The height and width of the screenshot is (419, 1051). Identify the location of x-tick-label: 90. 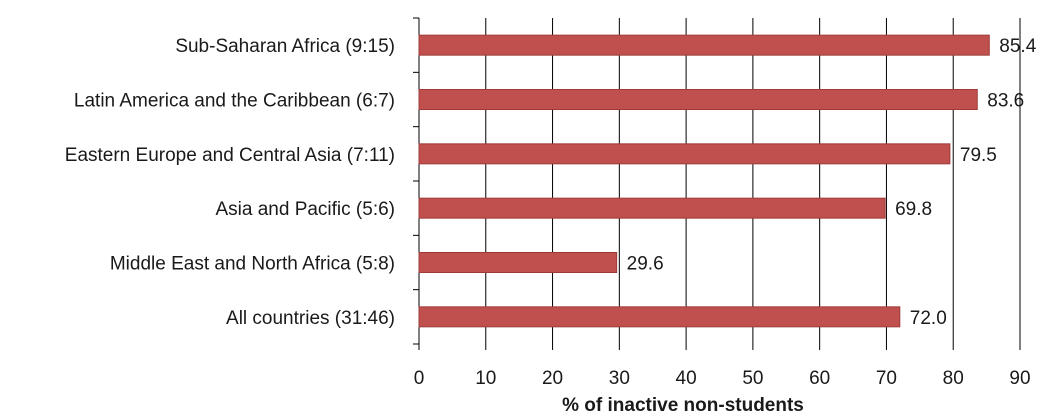
(1019, 378).